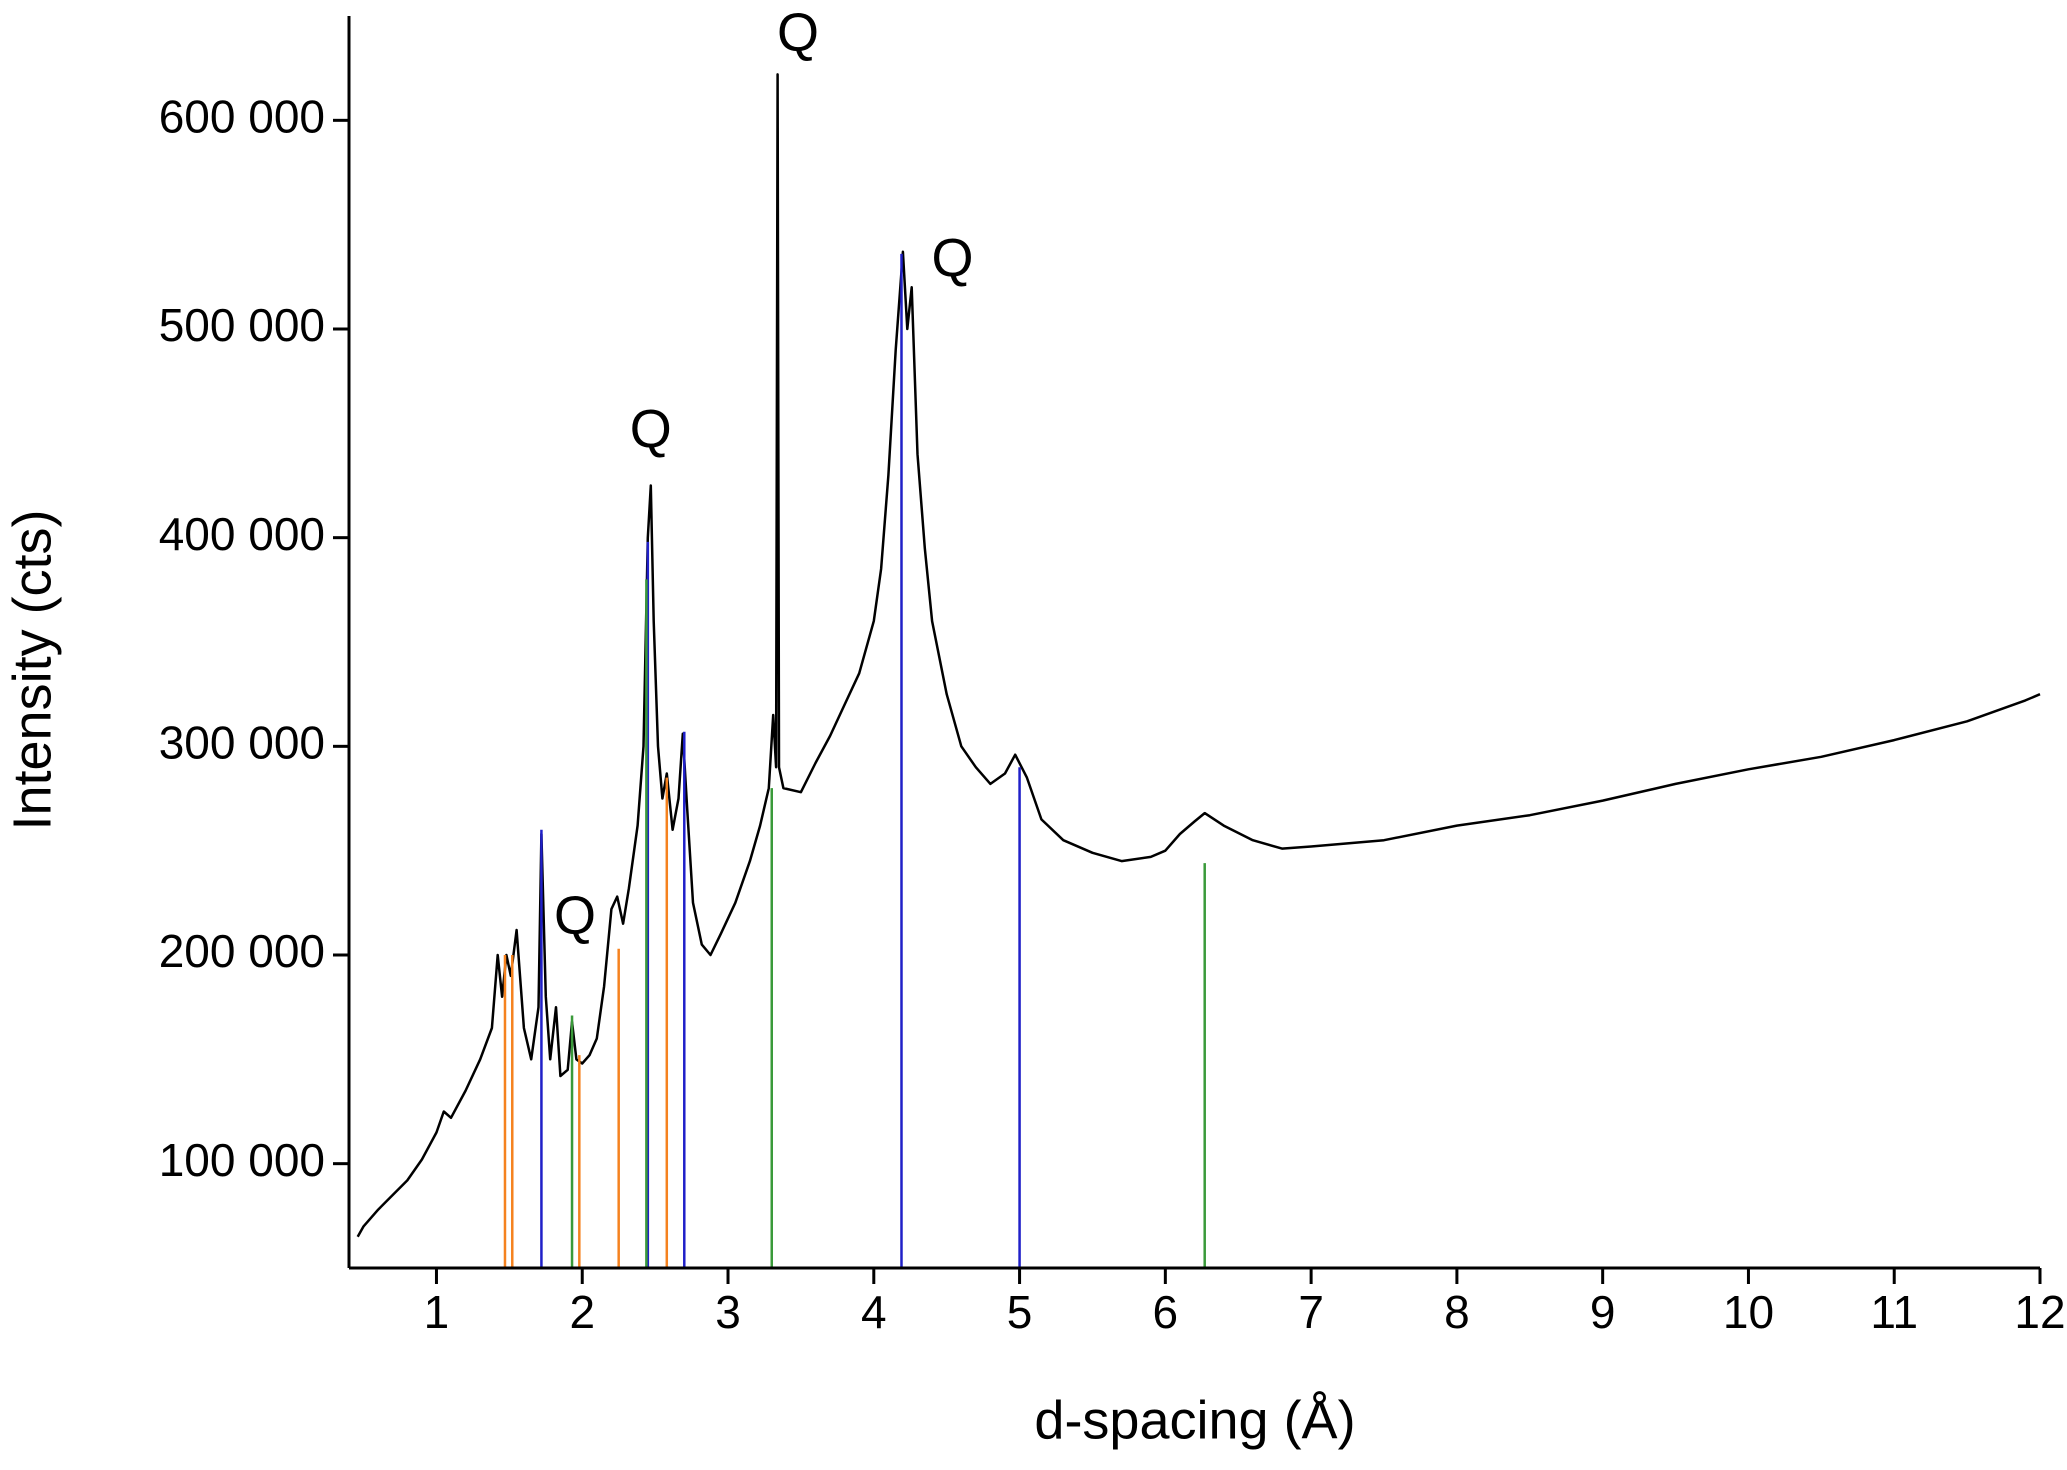 The width and height of the screenshot is (2067, 1470). What do you see at coordinates (728, 1312) in the screenshot?
I see `x-tick-label: 3` at bounding box center [728, 1312].